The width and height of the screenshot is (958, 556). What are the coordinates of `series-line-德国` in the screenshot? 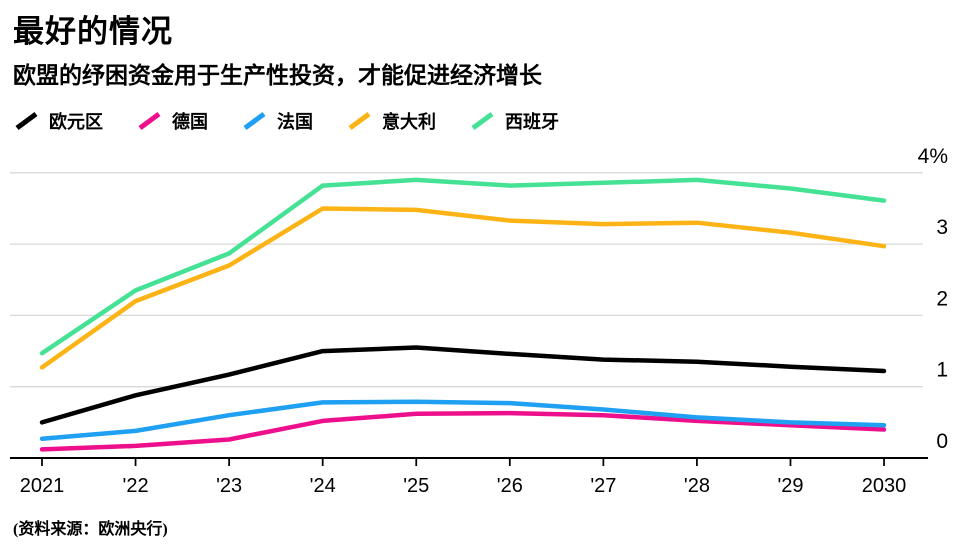 It's located at (463, 431).